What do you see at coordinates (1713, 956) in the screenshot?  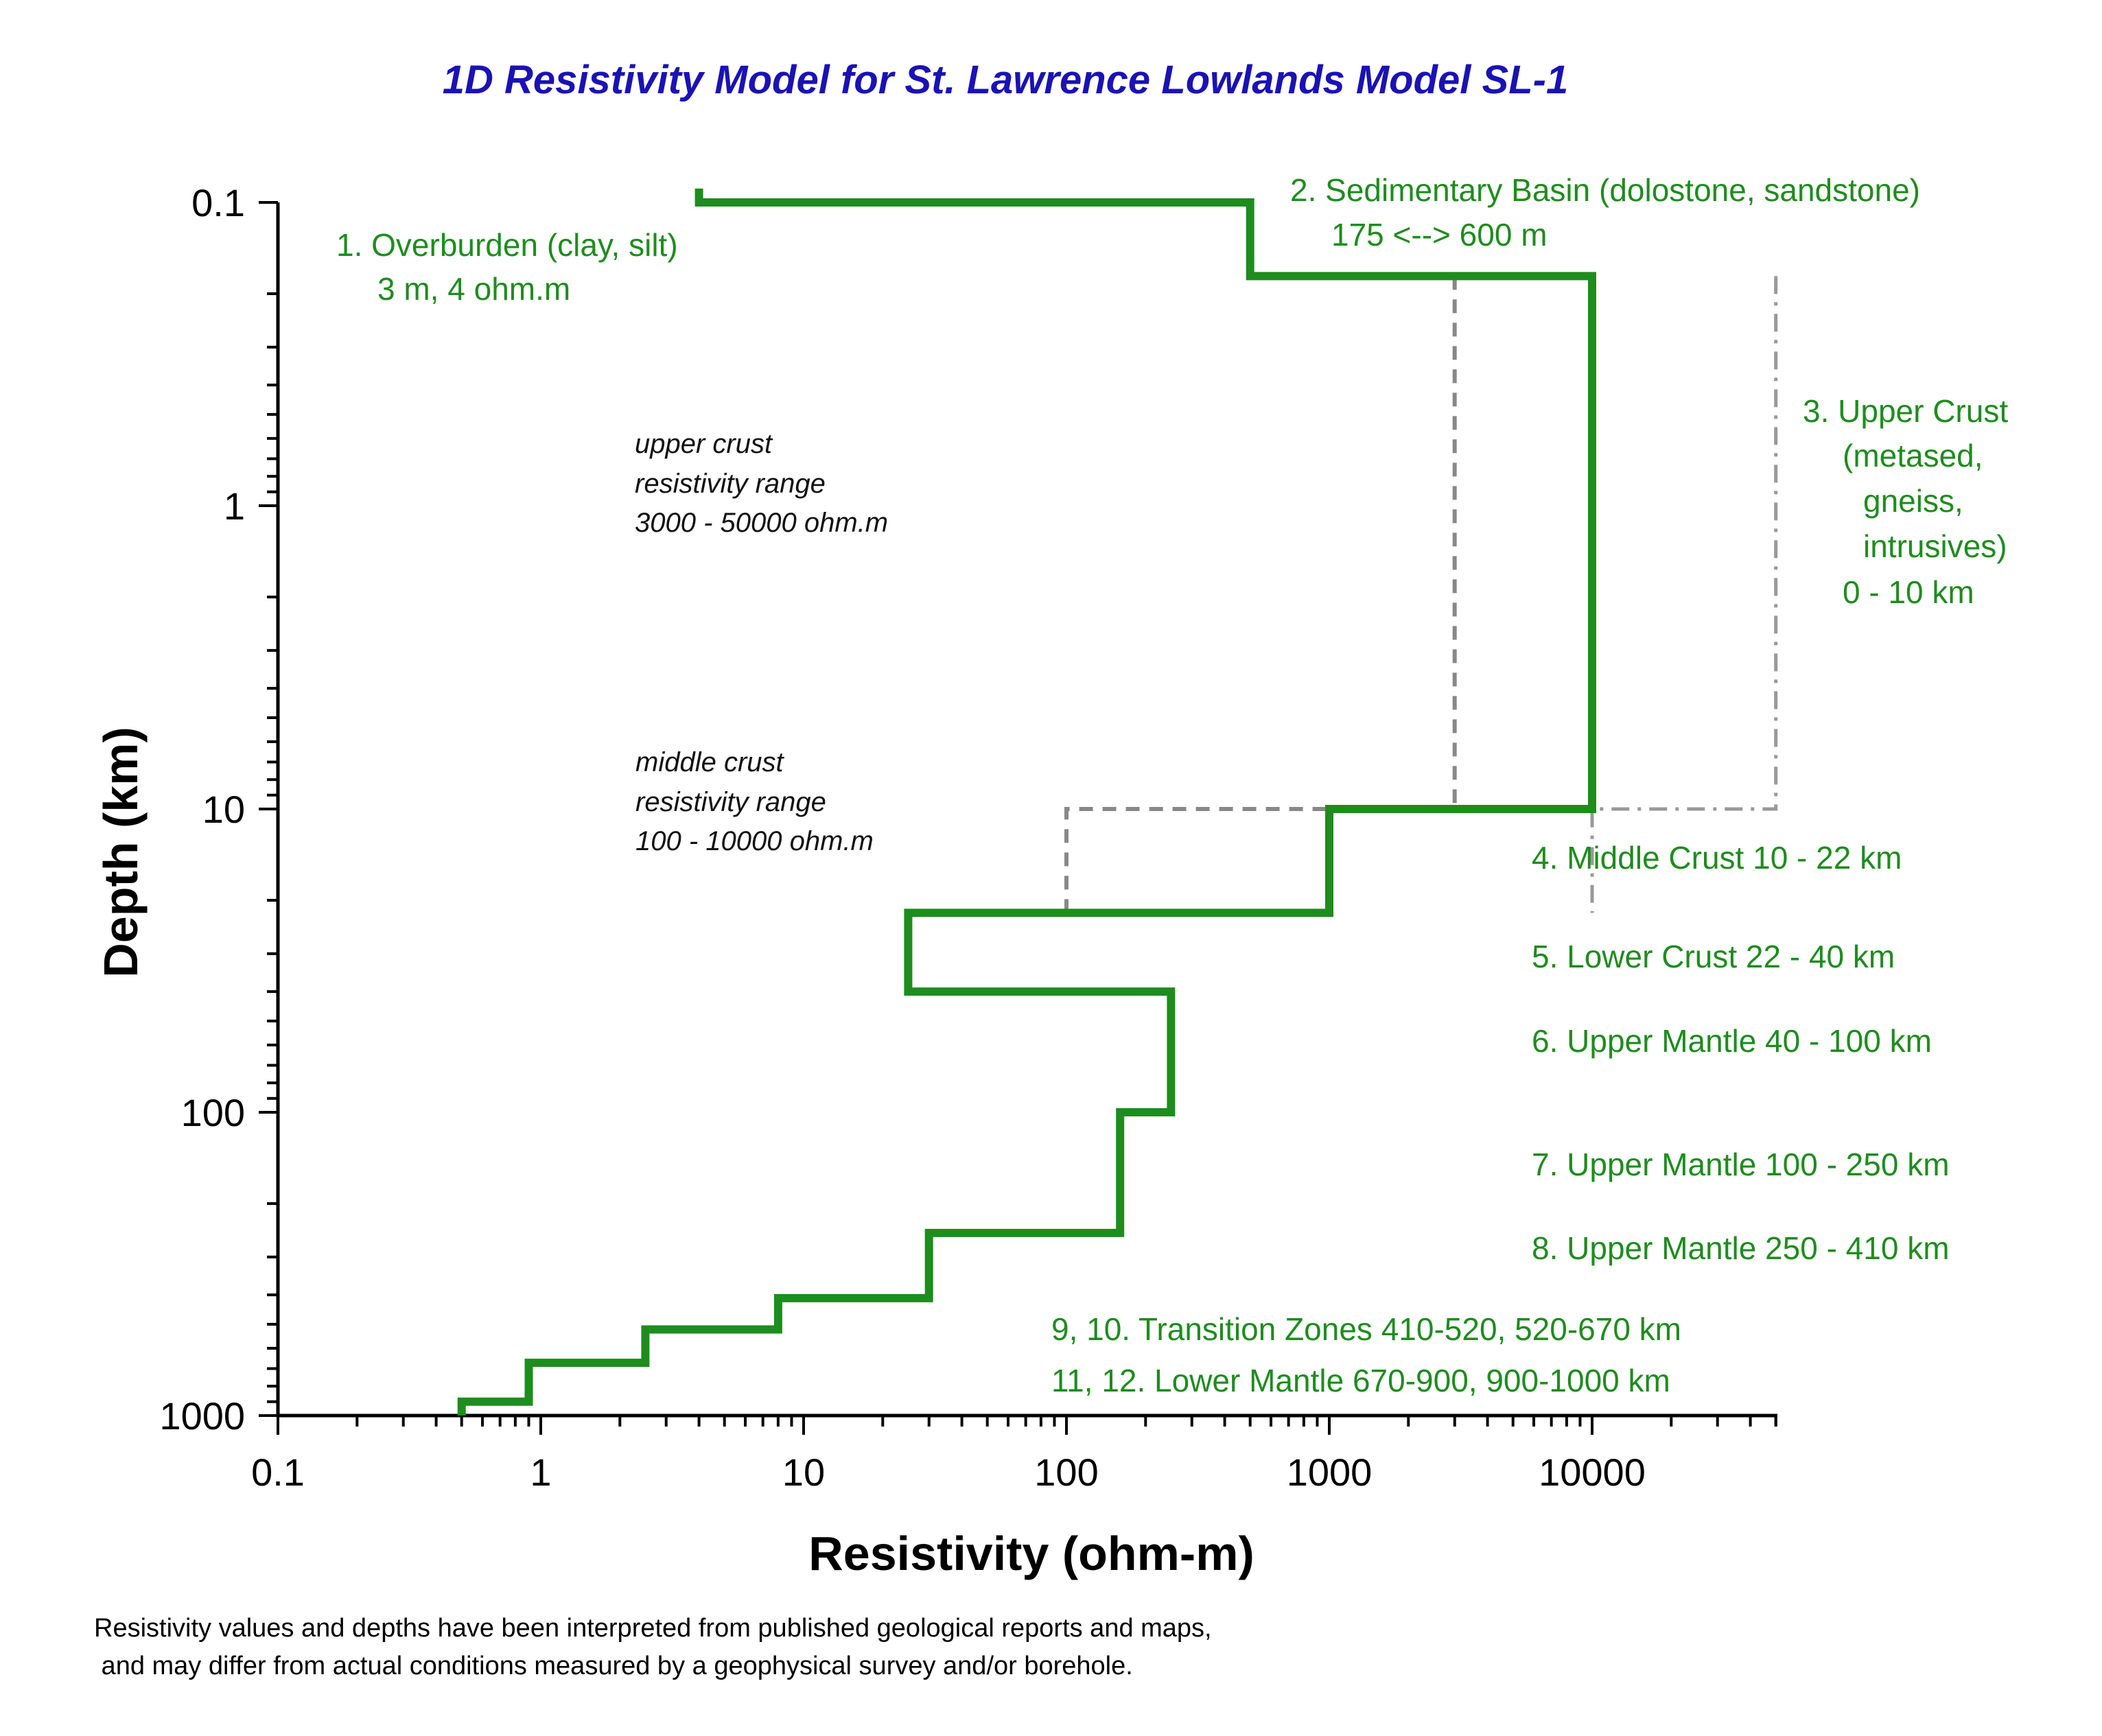 I see `layer5-label: 5. Lower Crust 22 - 40 km` at bounding box center [1713, 956].